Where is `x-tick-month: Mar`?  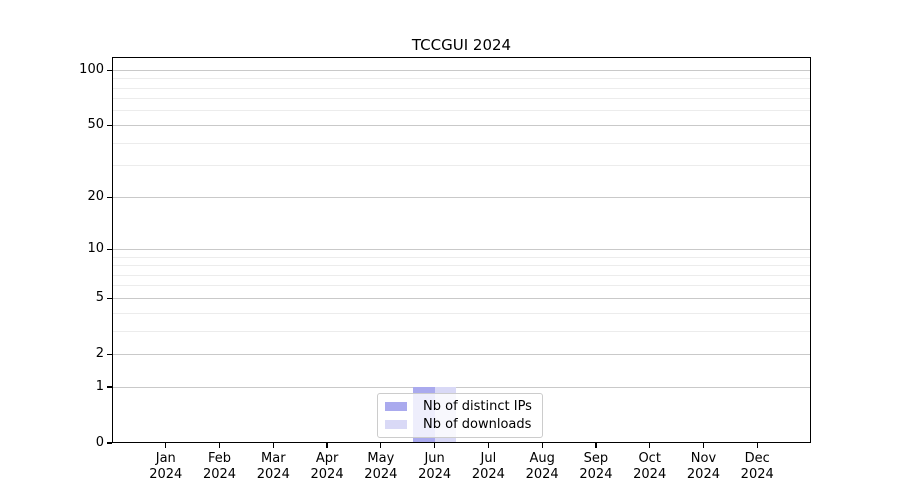 x-tick-month: Mar is located at coordinates (273, 458).